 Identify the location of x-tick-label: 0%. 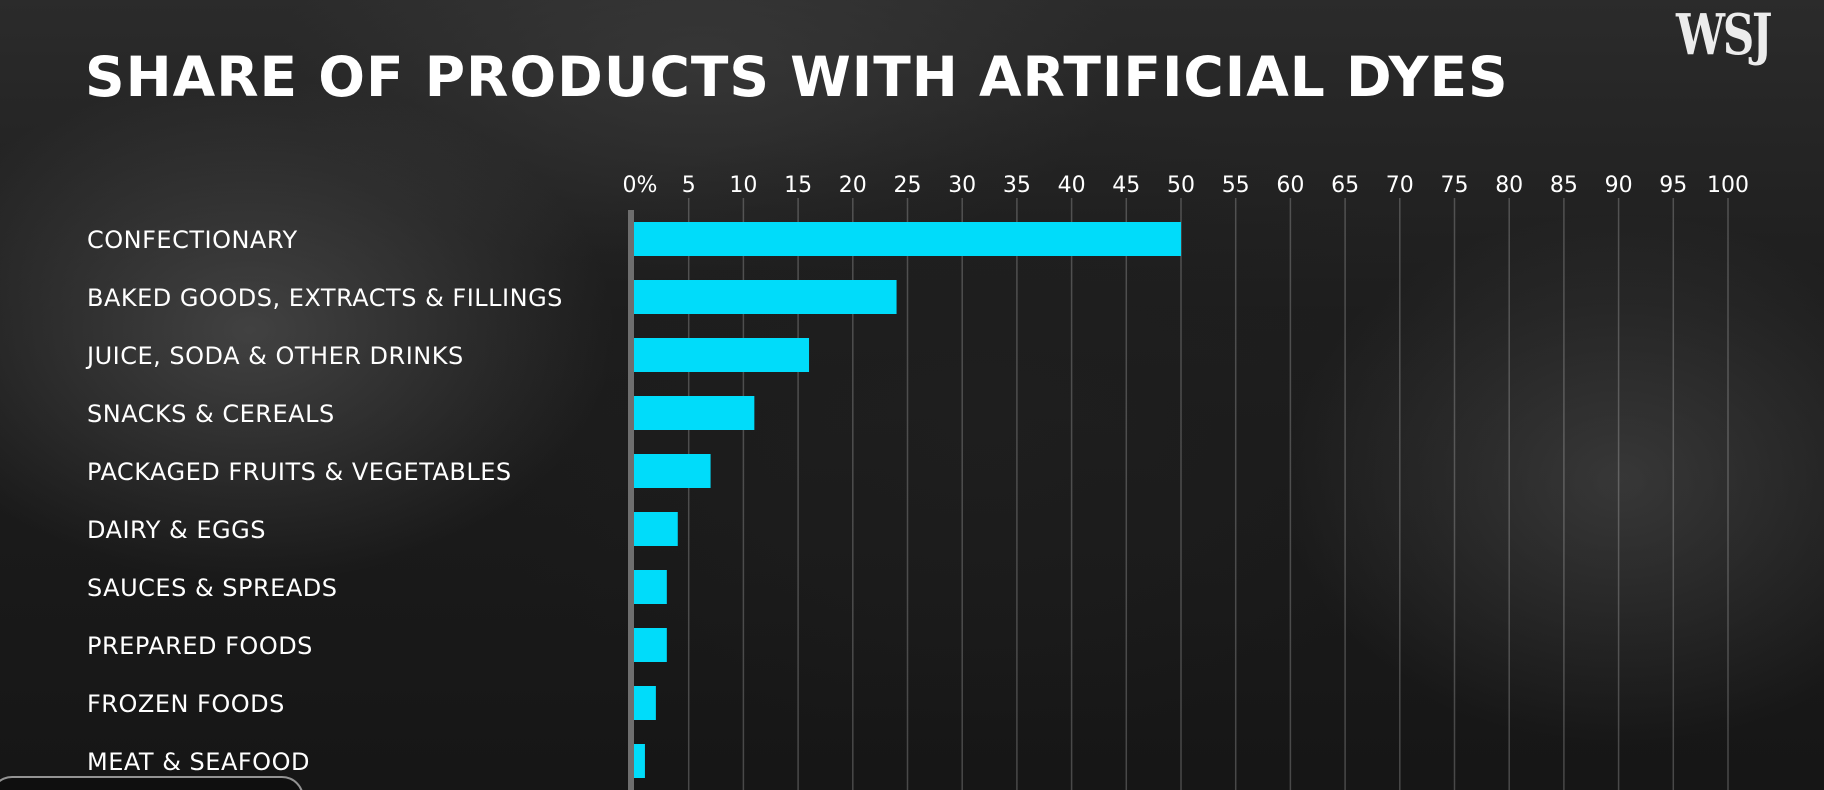
(640, 185).